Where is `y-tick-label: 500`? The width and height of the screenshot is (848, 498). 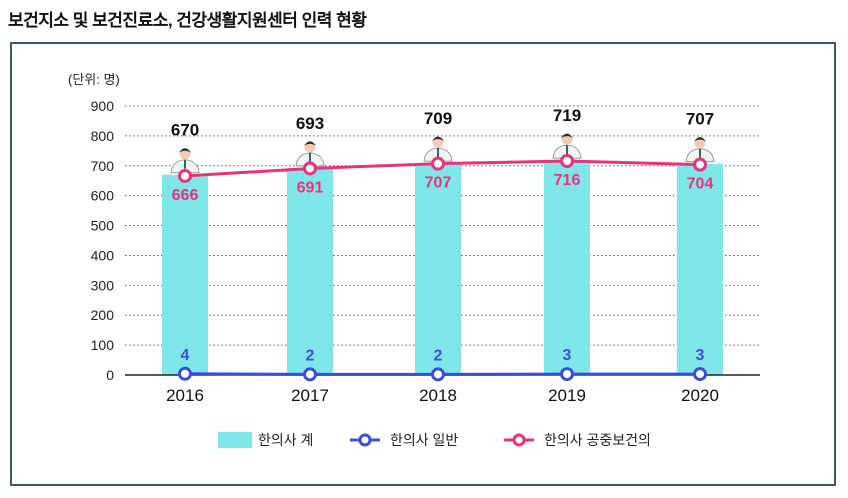
y-tick-label: 500 is located at coordinates (103, 226).